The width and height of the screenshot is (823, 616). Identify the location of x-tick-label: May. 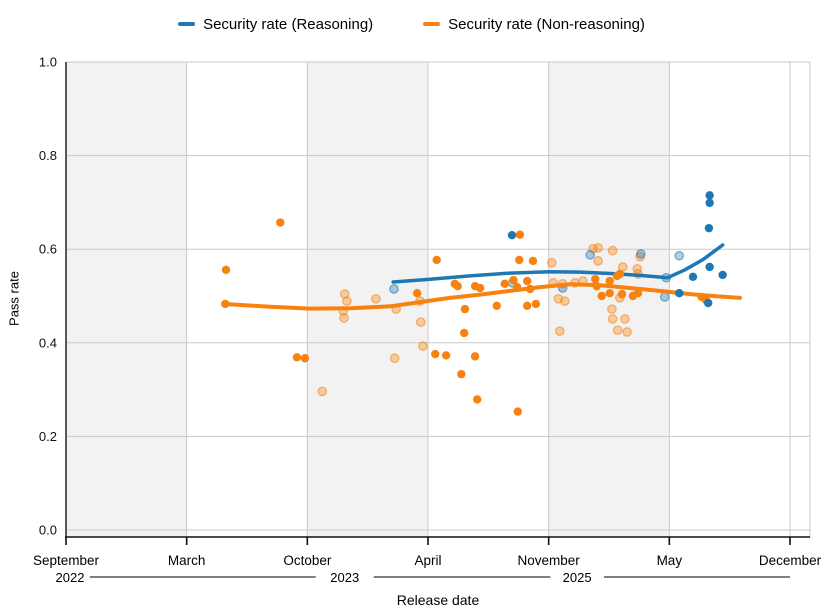
(670, 560).